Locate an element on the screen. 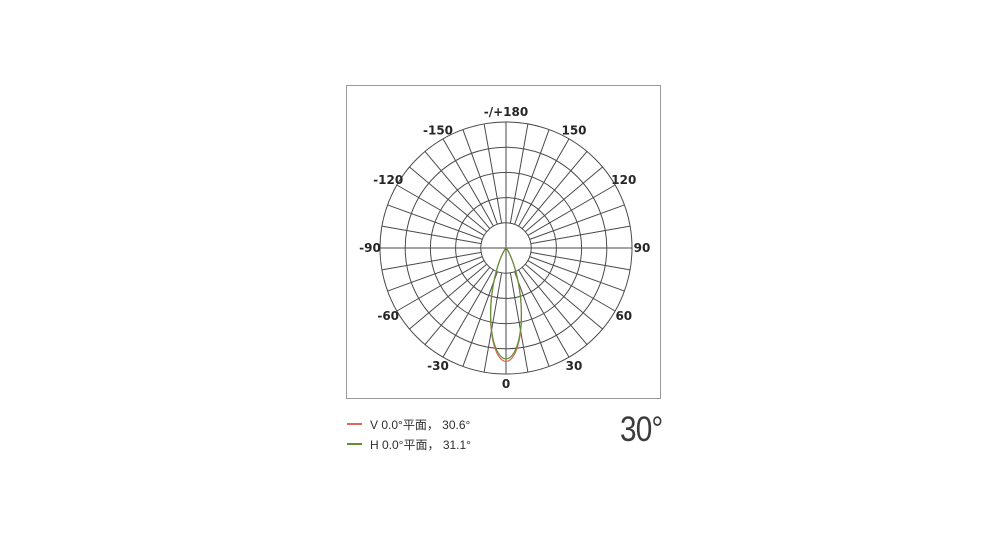 Image resolution: width=1005 pixels, height=550 pixels. angle-label--30: -30 is located at coordinates (438, 366).